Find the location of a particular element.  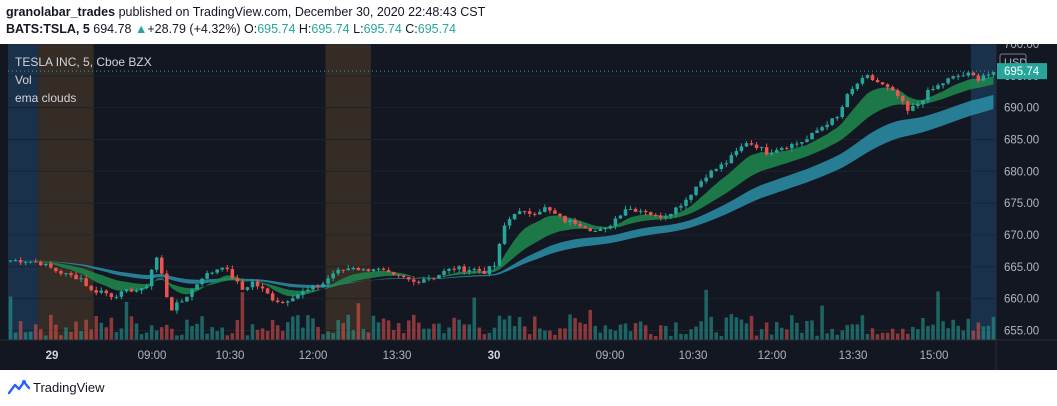

author-name: granolabar_trades is located at coordinates (61, 12).